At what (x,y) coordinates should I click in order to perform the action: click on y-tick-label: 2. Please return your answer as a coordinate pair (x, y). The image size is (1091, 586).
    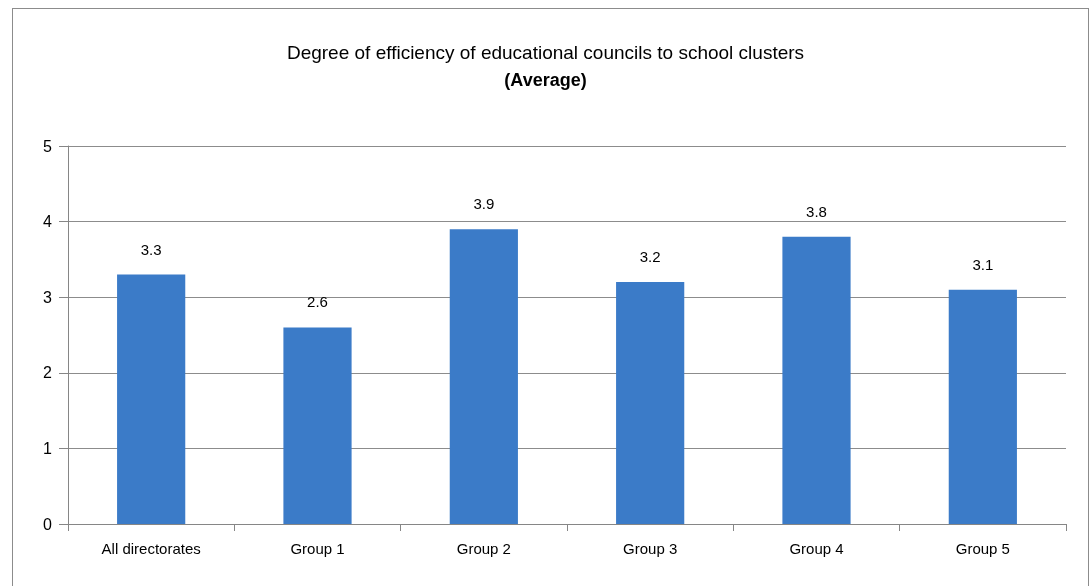
    Looking at the image, I should click on (48, 373).